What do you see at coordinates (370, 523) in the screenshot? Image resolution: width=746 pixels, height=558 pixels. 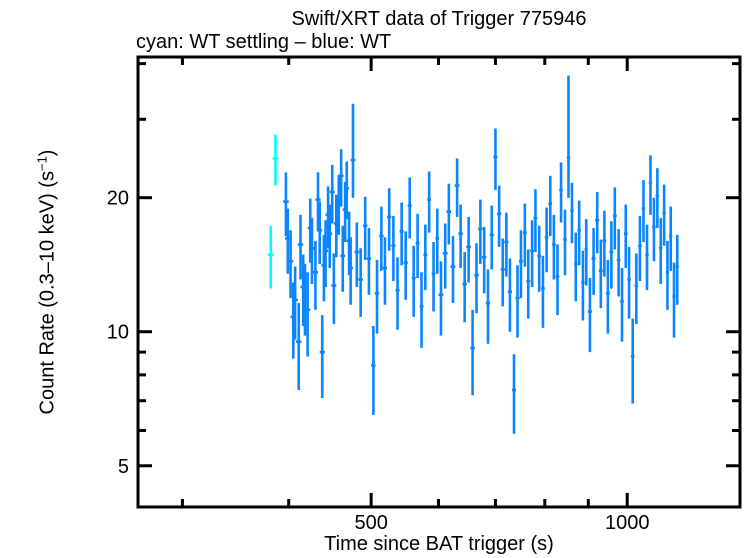 I see `x-tick-label: 500` at bounding box center [370, 523].